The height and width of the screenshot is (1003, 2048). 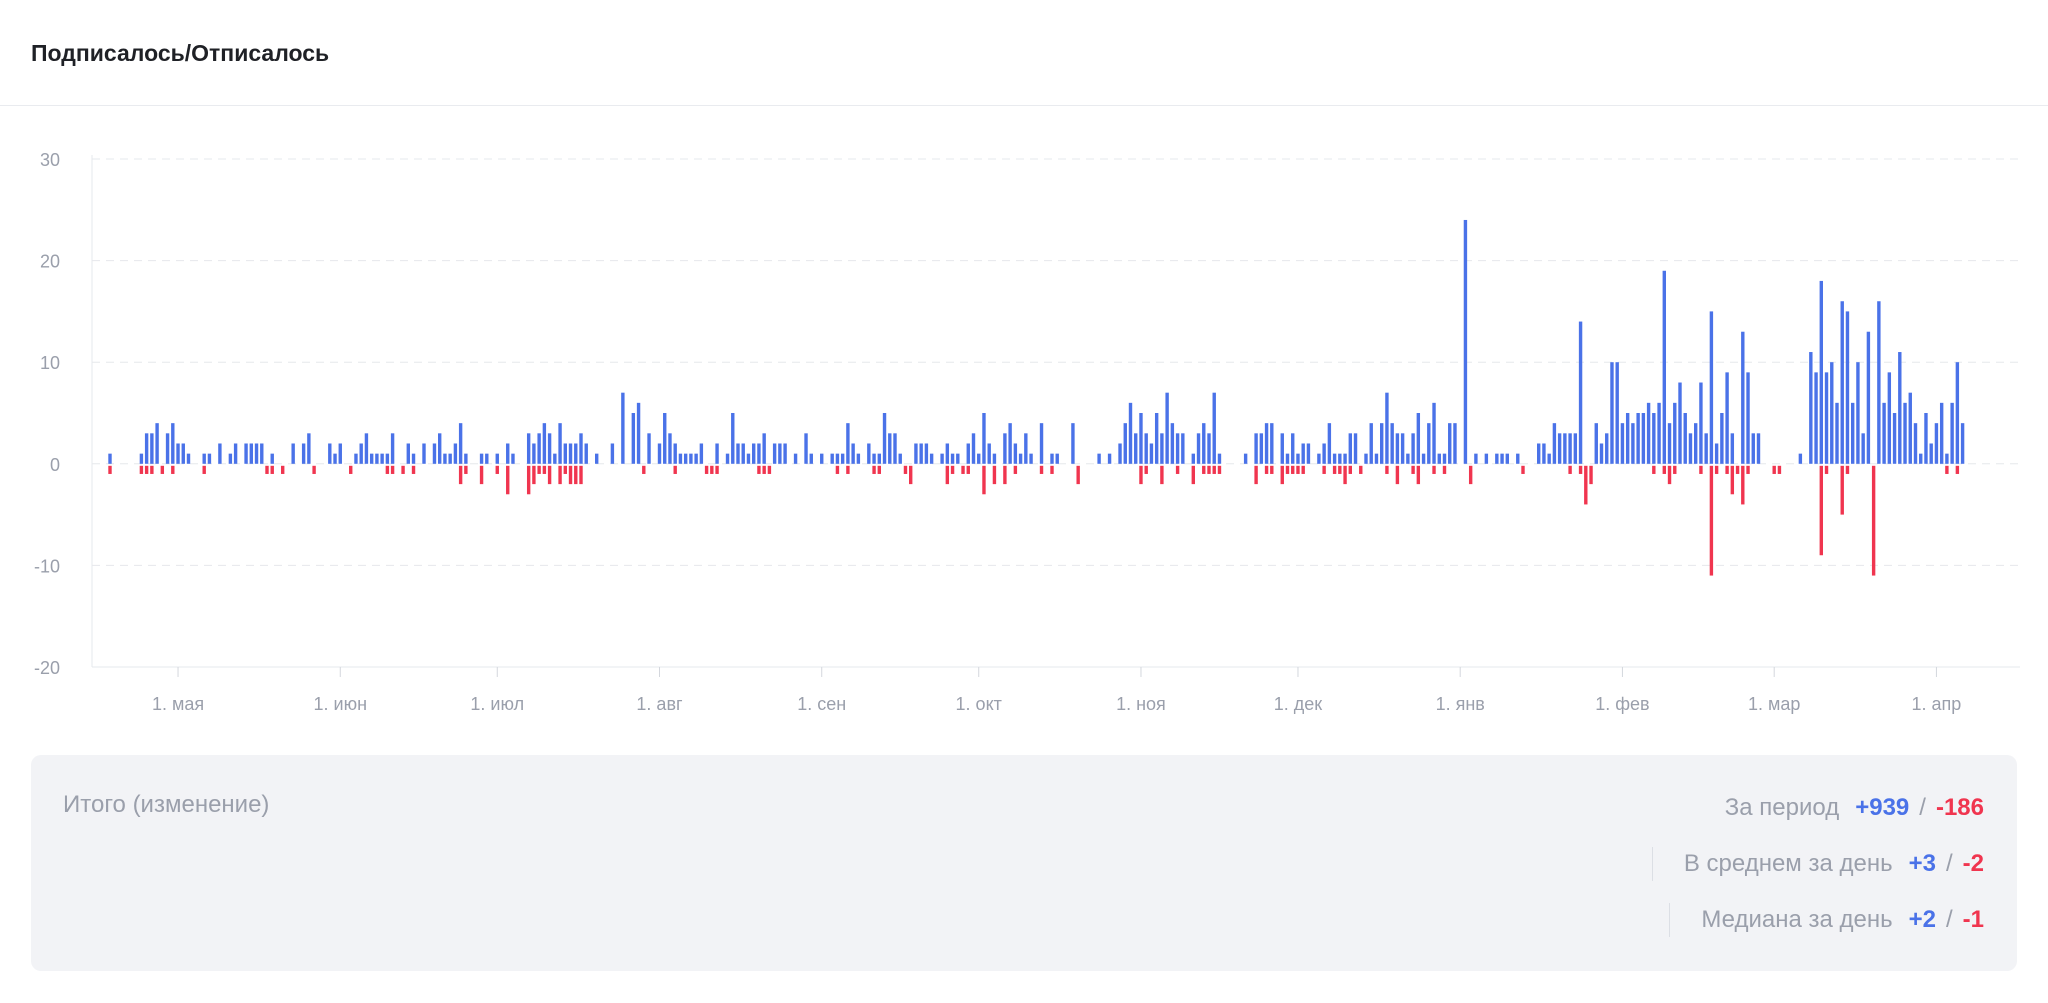 What do you see at coordinates (1298, 704) in the screenshot?
I see `x-tick-label: 1. дек` at bounding box center [1298, 704].